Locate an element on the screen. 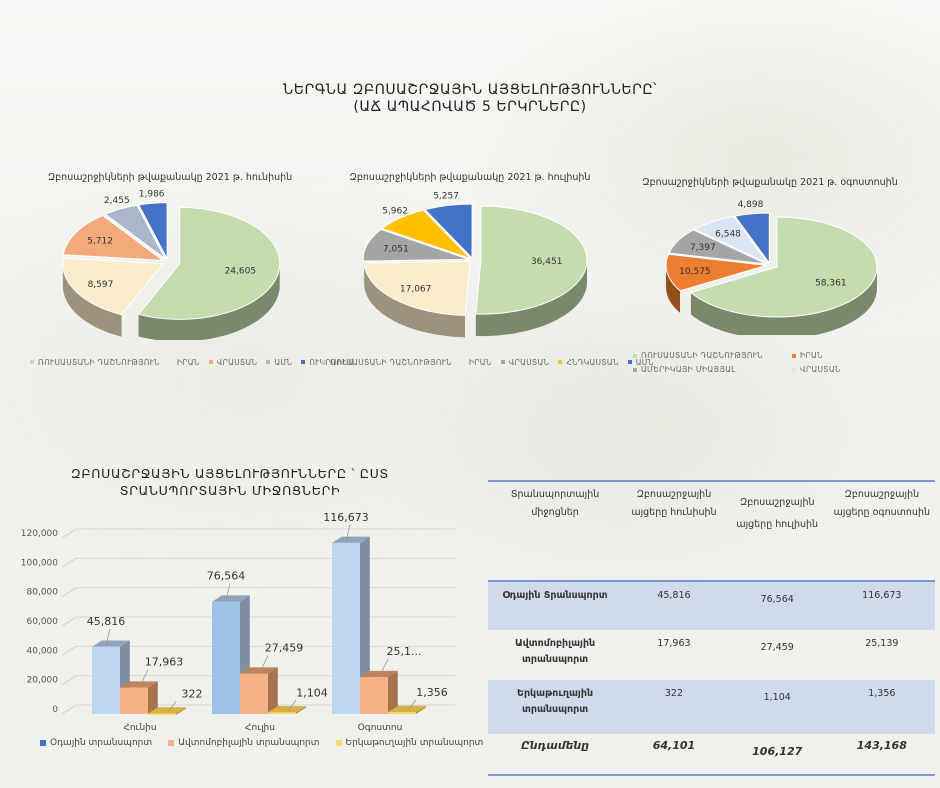 This screenshot has width=940, height=788. pie-data-label: 17,067 is located at coordinates (416, 290).